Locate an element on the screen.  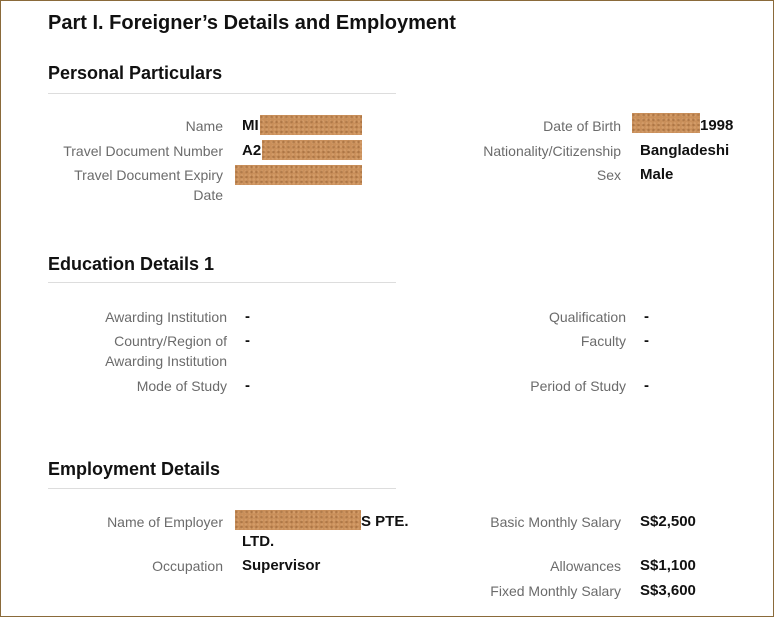
occupation-value: Supervisor is located at coordinates (281, 565).